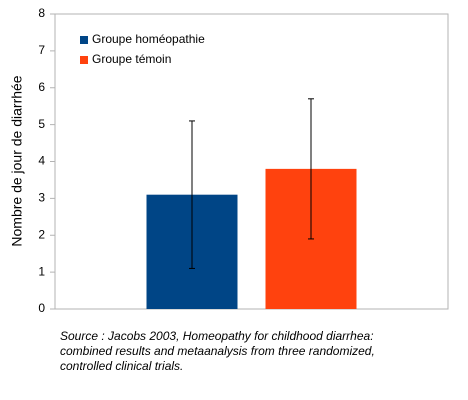 This screenshot has width=468, height=400. Describe the element at coordinates (41, 308) in the screenshot. I see `y-tick-label: 0` at that location.